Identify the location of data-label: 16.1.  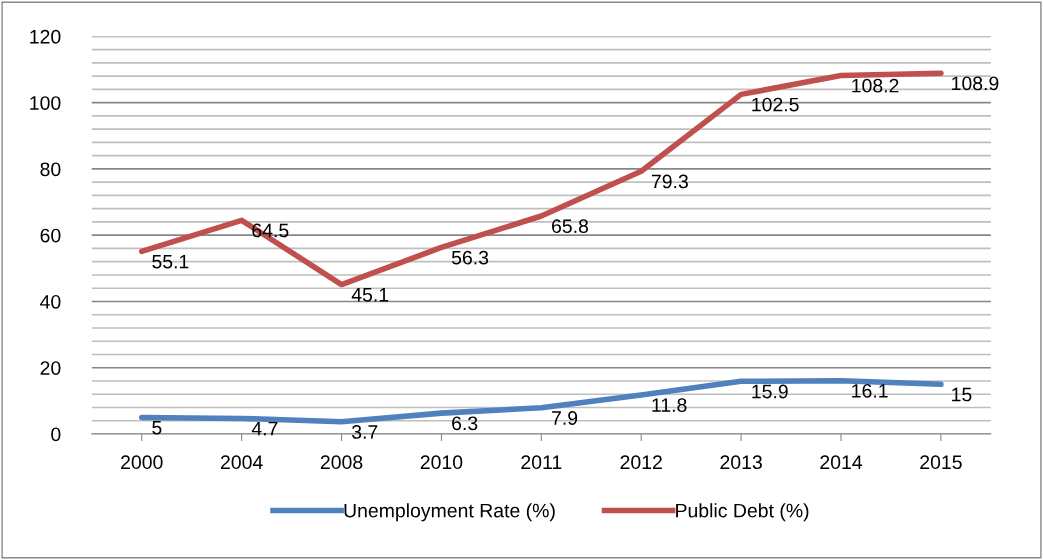
(870, 390).